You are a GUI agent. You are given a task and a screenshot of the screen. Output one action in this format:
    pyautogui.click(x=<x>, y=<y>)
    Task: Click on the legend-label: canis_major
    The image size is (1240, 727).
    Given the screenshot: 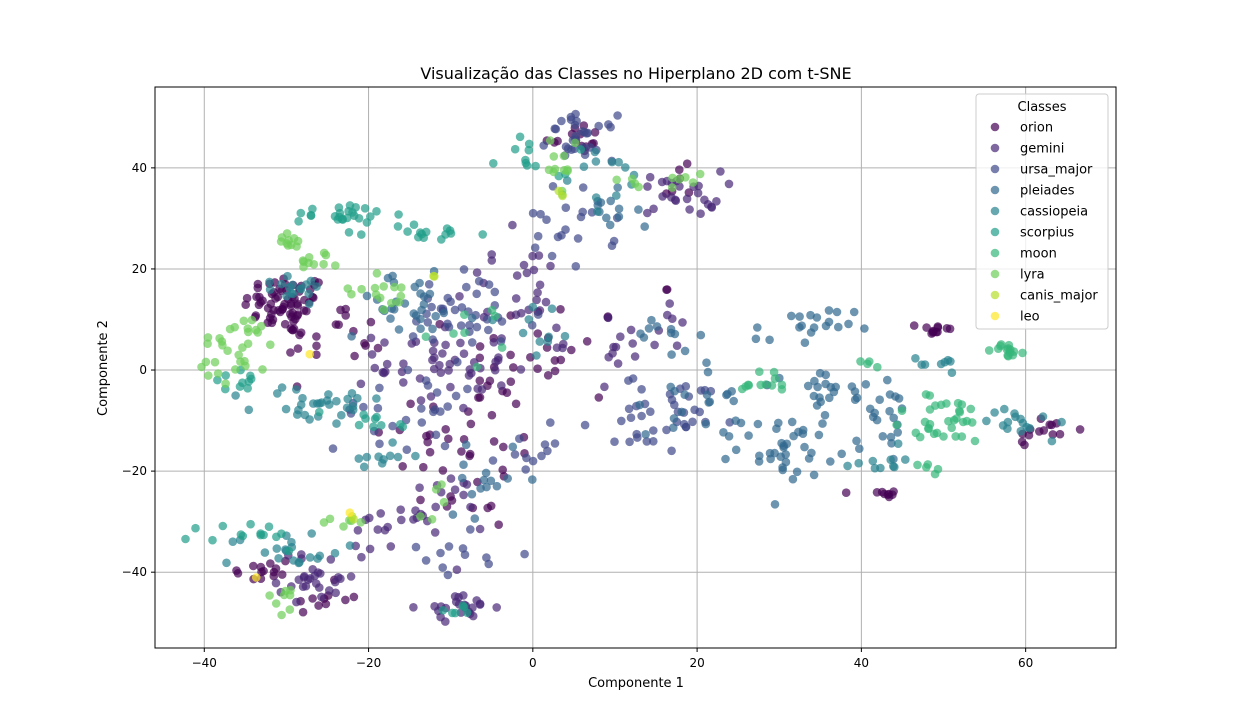 What is the action you would take?
    pyautogui.click(x=1059, y=296)
    